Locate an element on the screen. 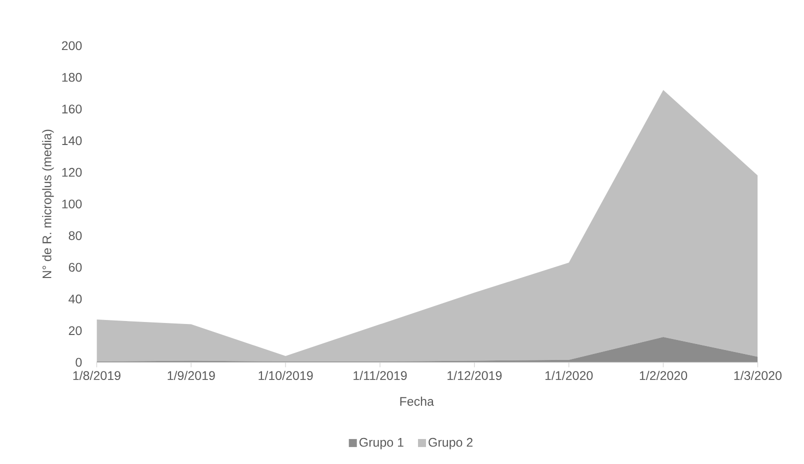 This screenshot has width=804, height=464. y-tick-label: 20 is located at coordinates (75, 331).